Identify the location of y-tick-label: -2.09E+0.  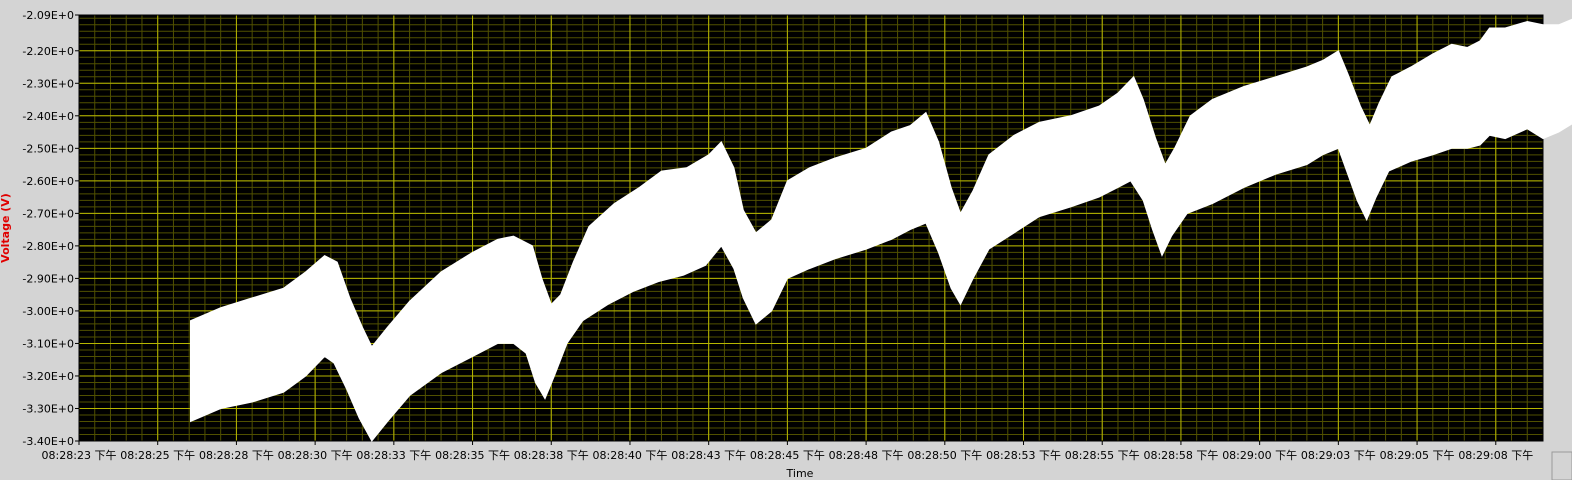
(48, 15).